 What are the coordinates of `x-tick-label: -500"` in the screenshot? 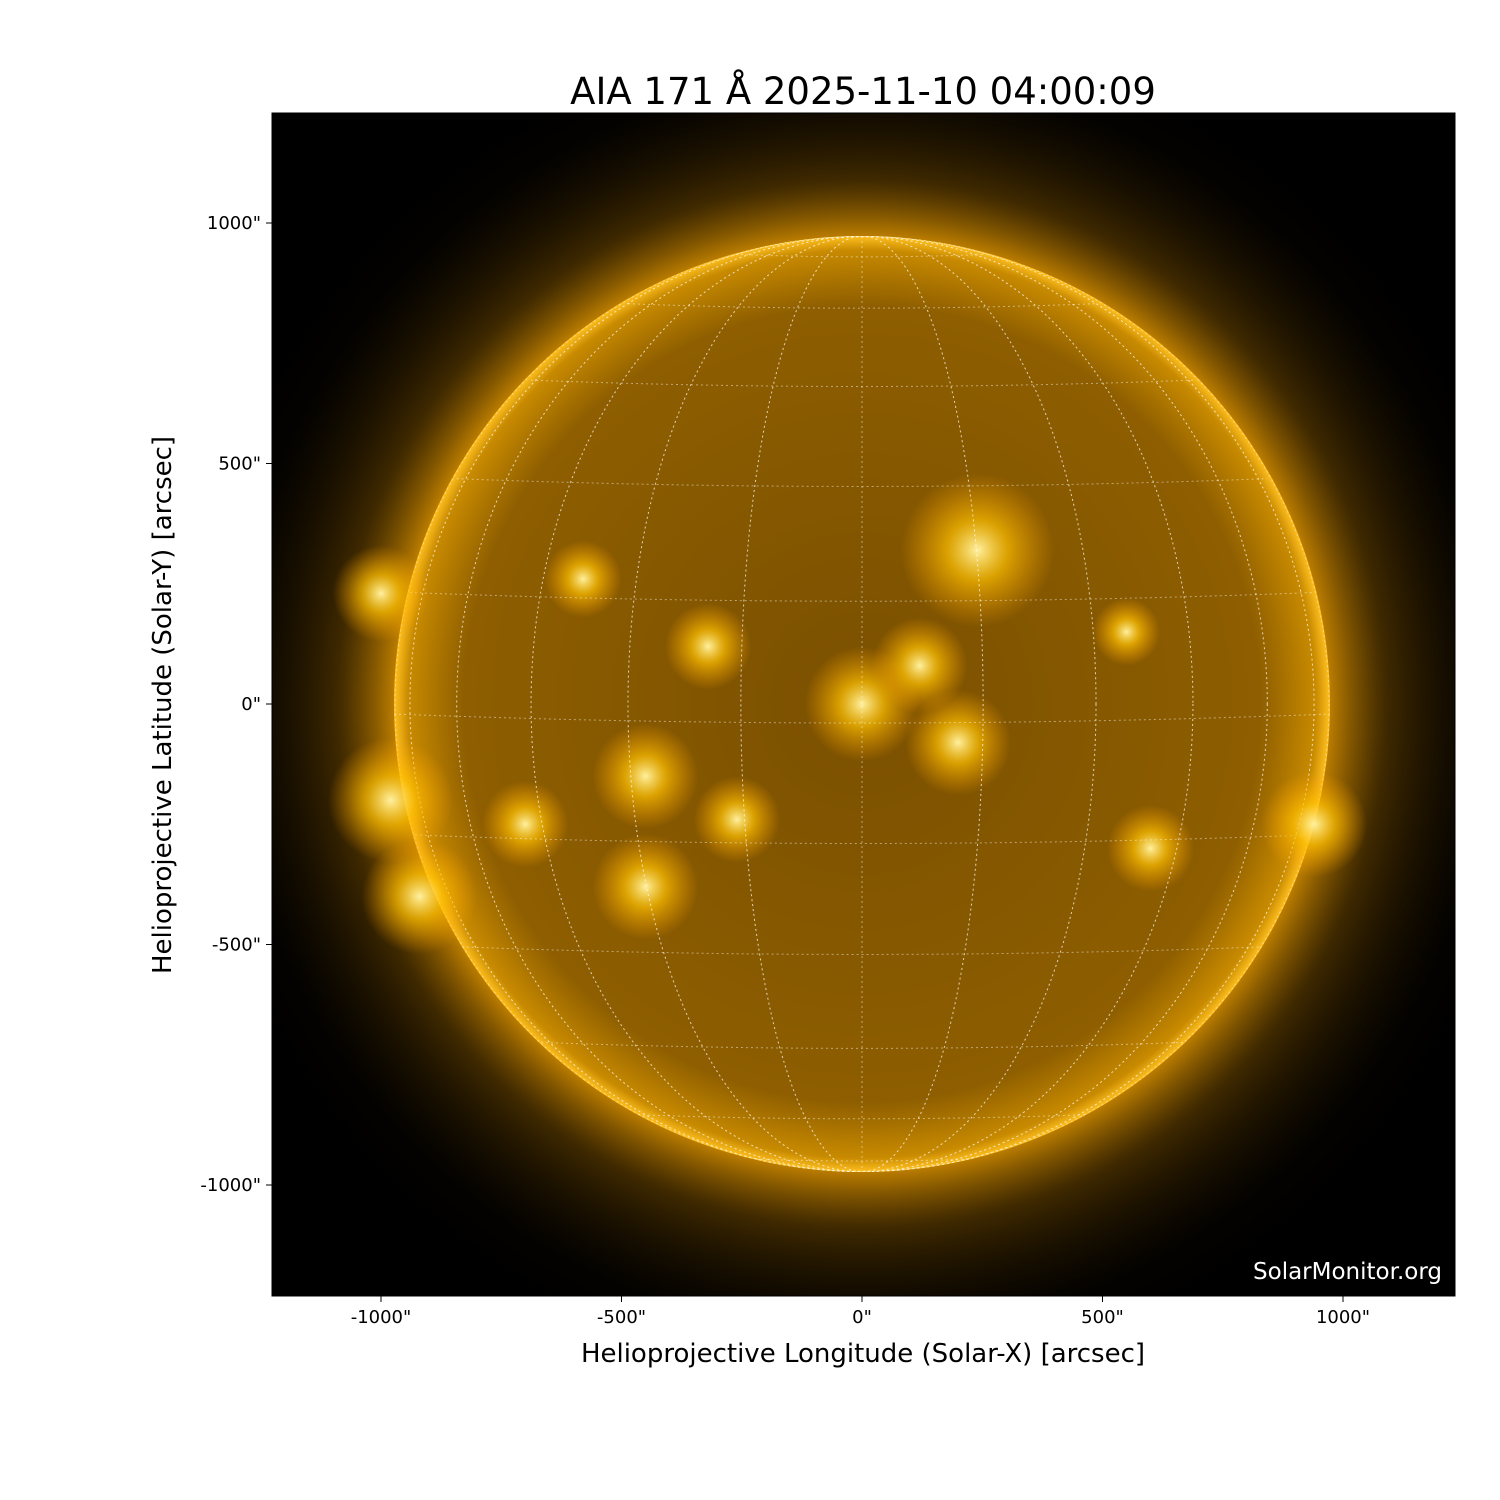 It's located at (621, 1317).